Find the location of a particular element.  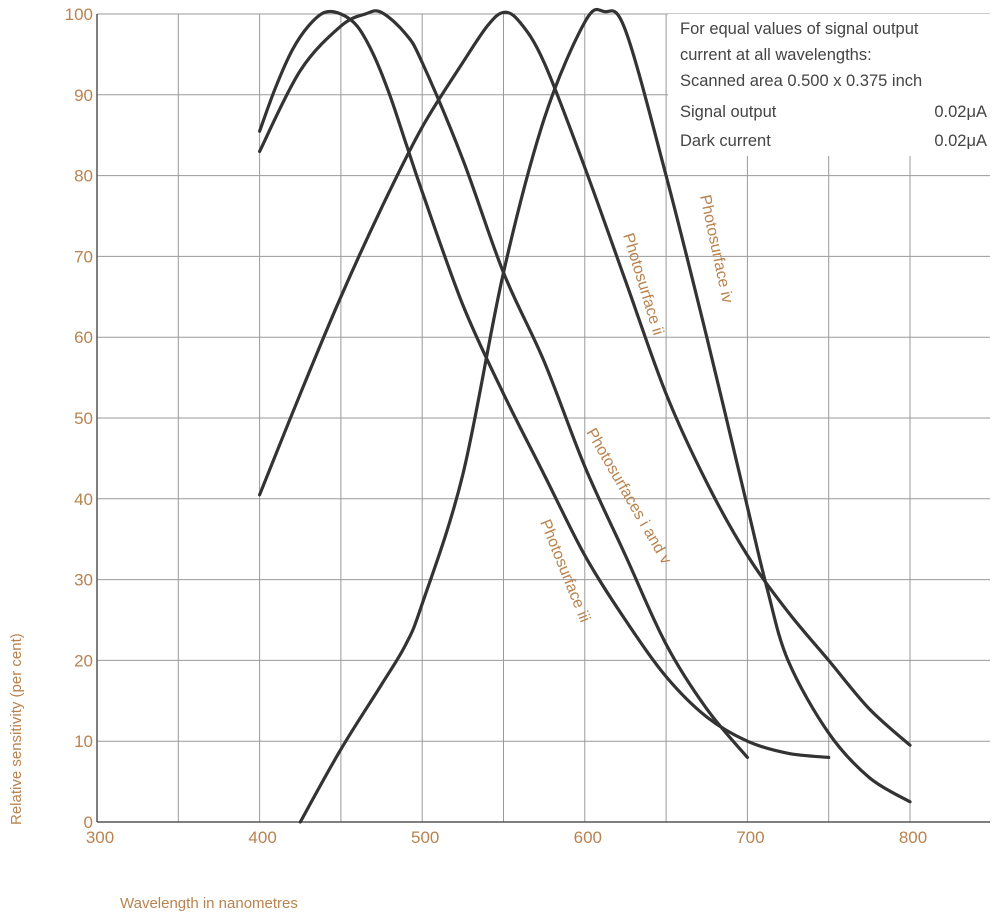

curve-label-iv: Photosurface iv is located at coordinates (716, 248).